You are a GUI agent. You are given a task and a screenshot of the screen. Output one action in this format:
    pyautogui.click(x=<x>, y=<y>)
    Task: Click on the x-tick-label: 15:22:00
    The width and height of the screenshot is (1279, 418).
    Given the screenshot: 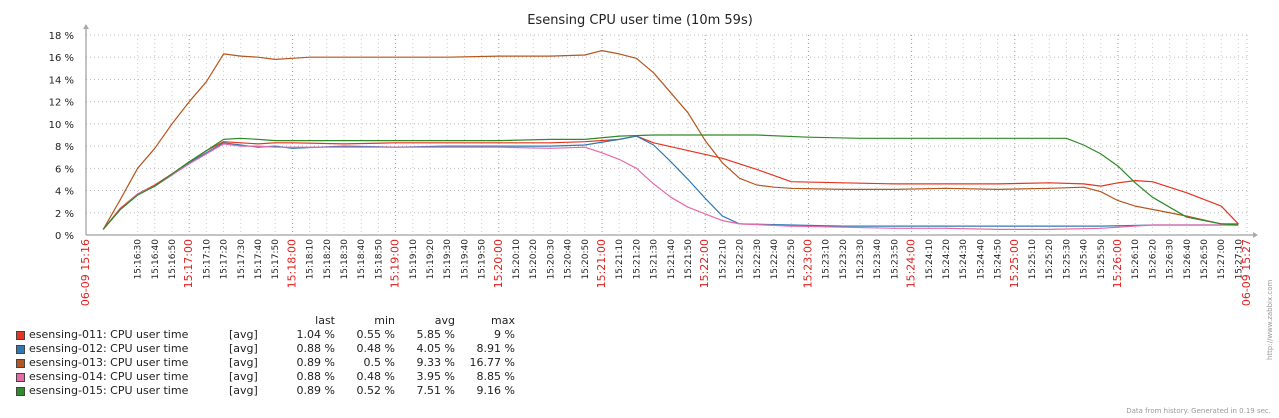 What is the action you would take?
    pyautogui.click(x=704, y=263)
    